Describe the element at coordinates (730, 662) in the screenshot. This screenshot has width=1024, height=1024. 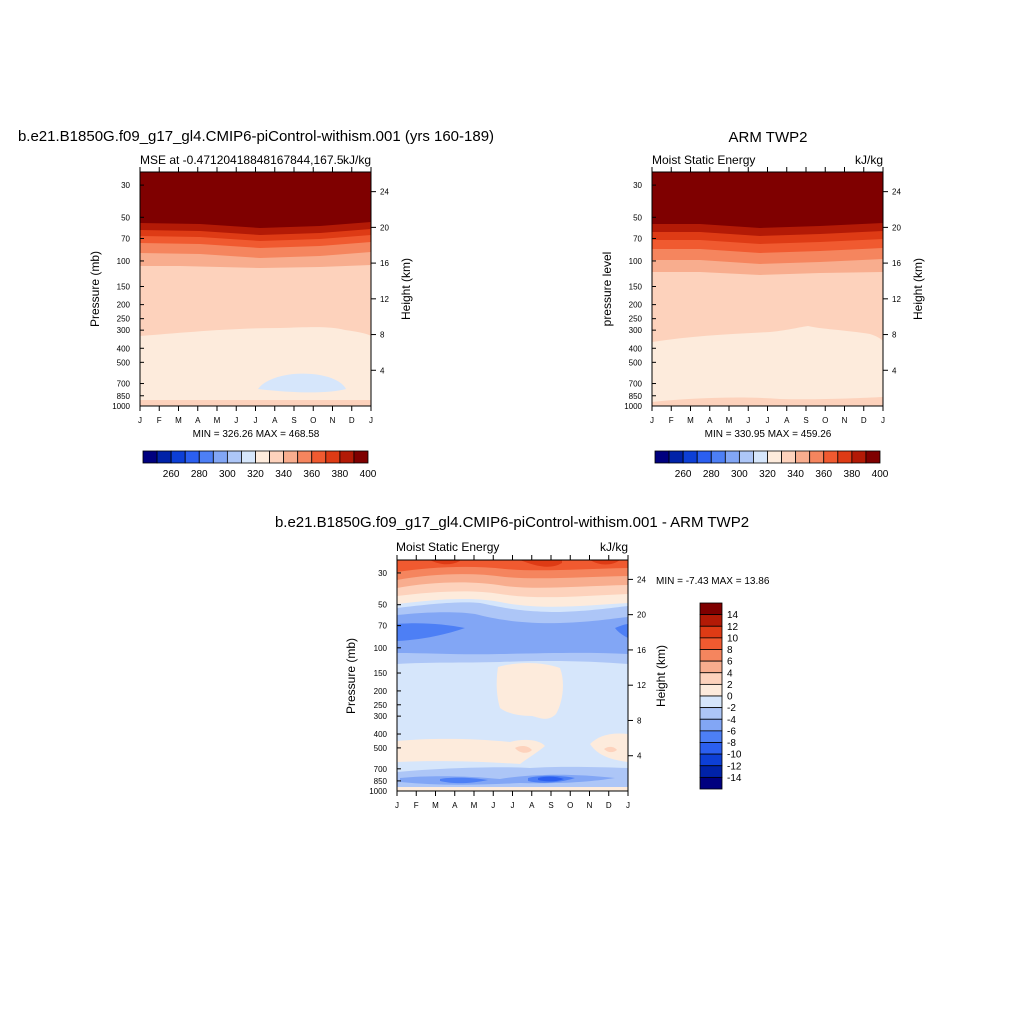
I see `colorbar-label: 6` at that location.